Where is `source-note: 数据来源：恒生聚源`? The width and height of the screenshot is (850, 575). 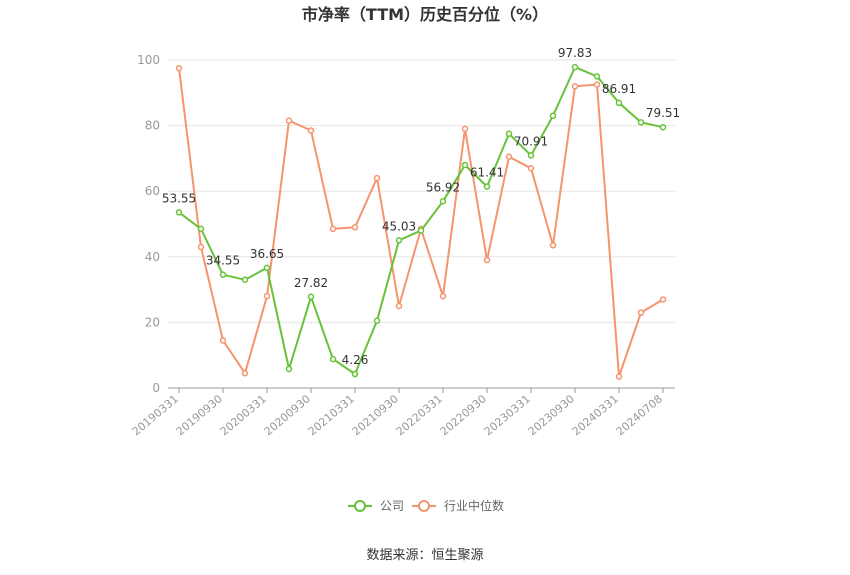 source-note: 数据来源：恒生聚源 is located at coordinates (424, 555).